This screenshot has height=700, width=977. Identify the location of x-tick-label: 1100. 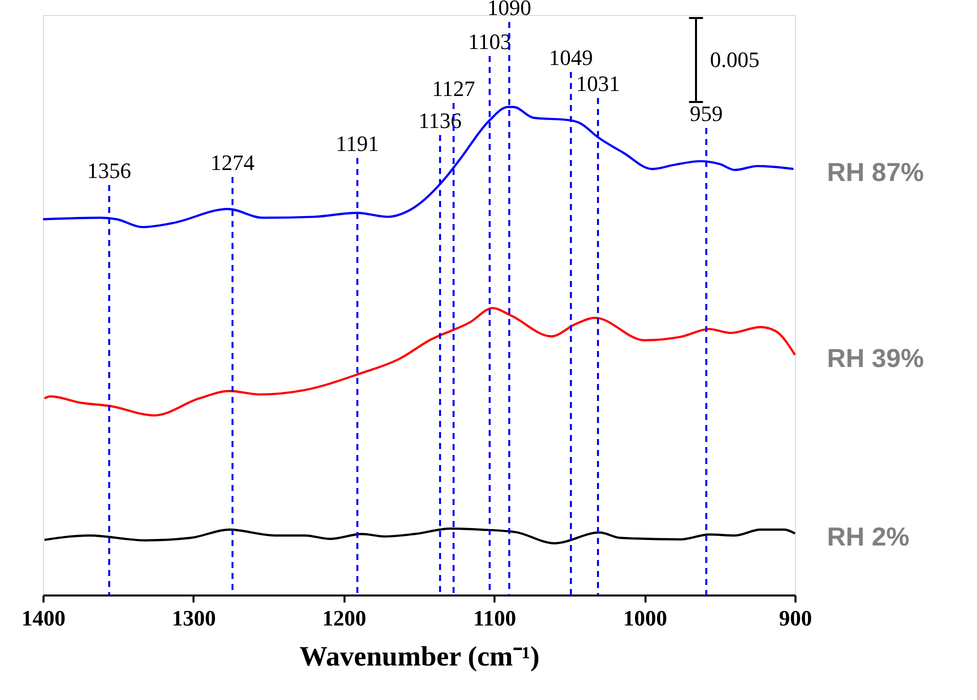
(494, 618).